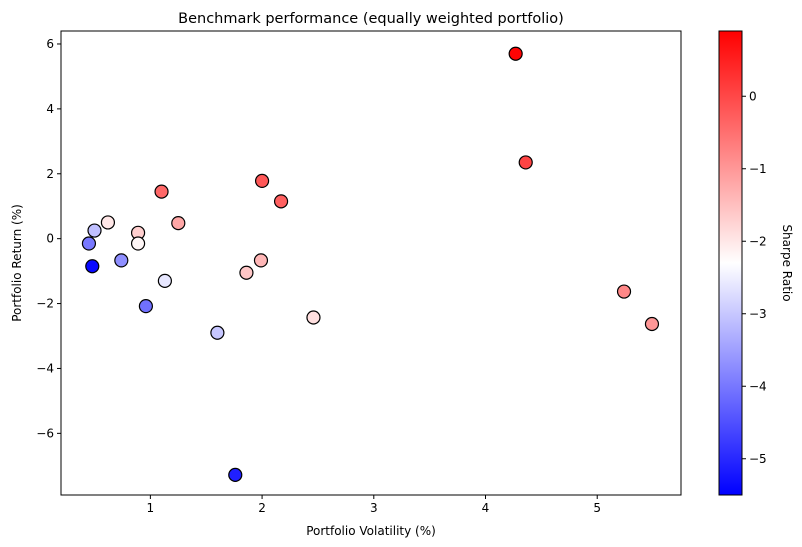  I want to click on colorbar-tick-label: −3, so click(758, 314).